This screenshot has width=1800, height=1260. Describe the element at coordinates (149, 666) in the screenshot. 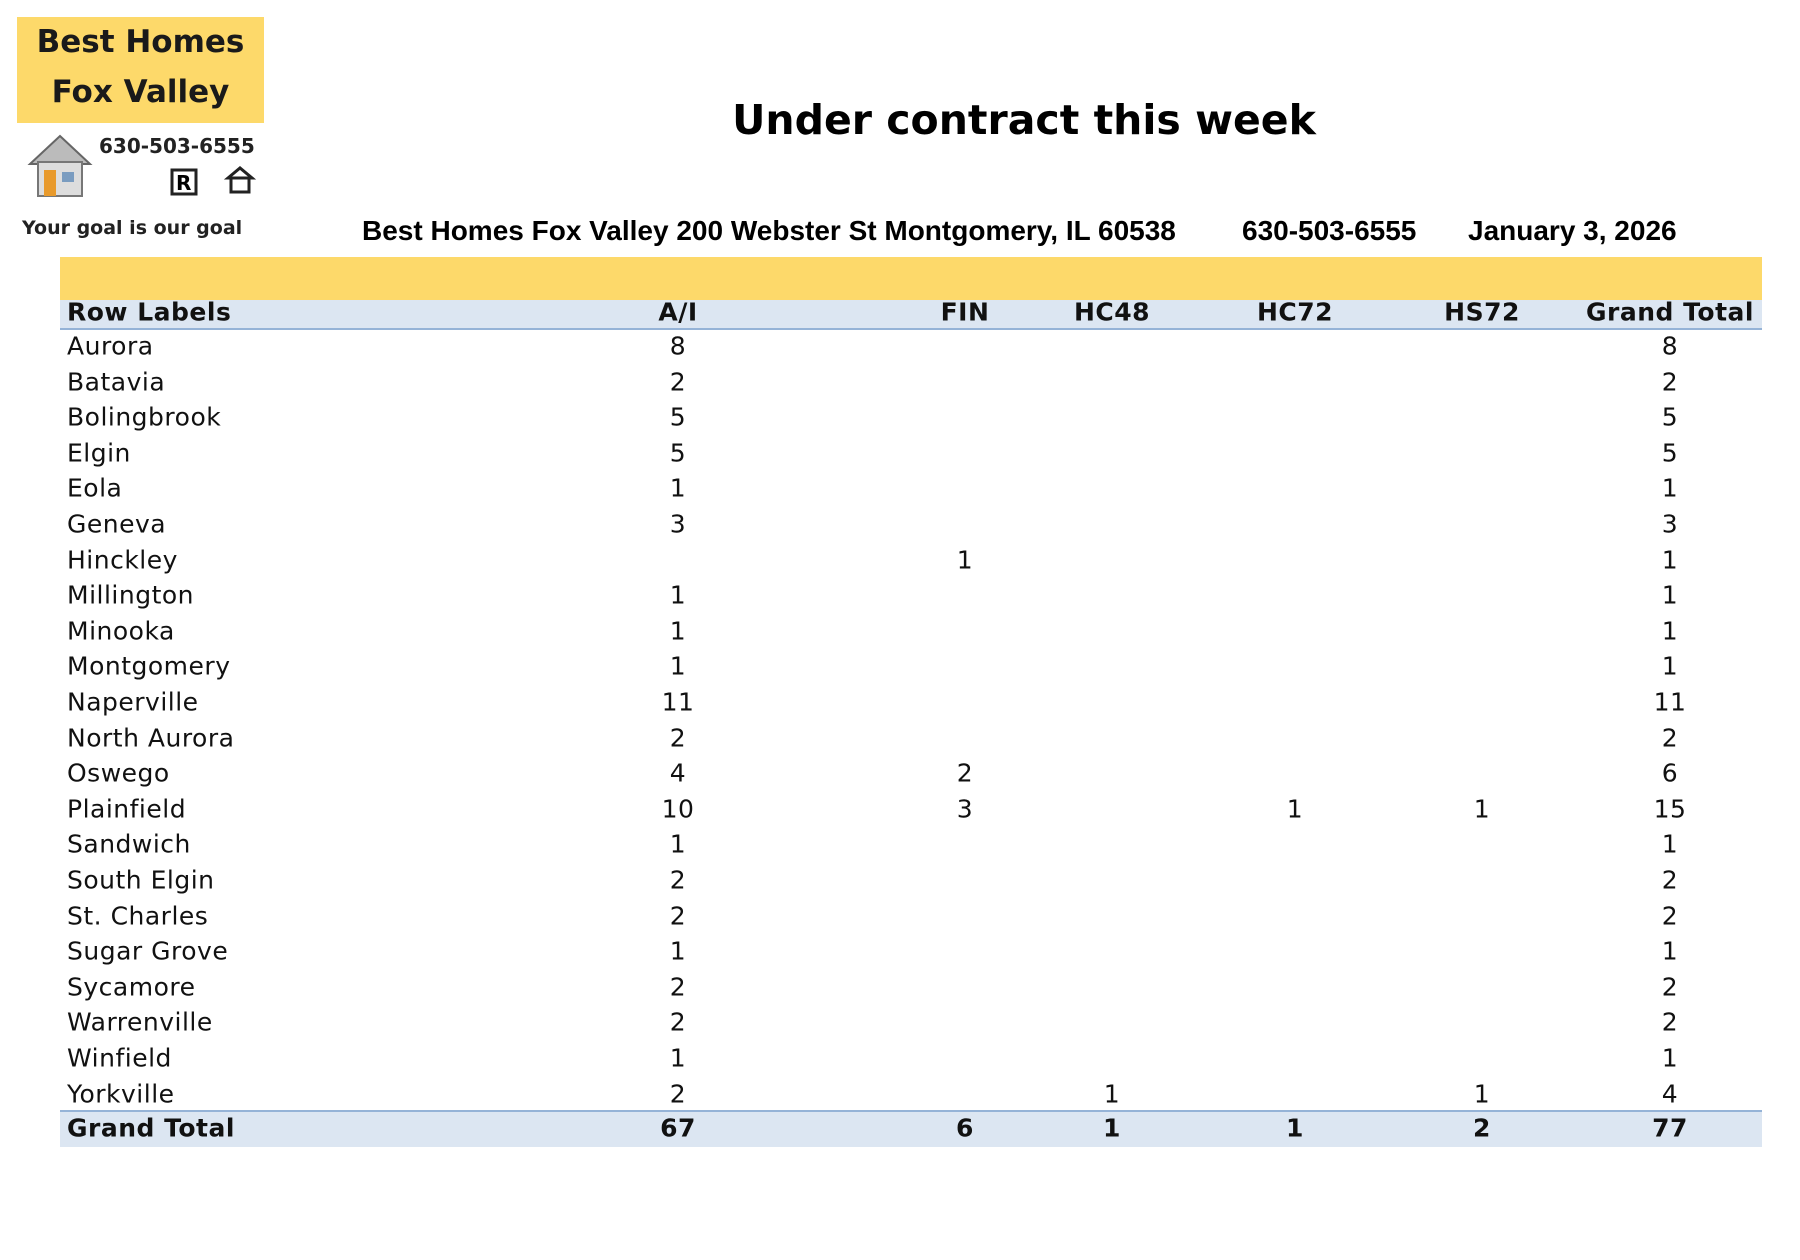

I see `row-label: Montgomery` at that location.